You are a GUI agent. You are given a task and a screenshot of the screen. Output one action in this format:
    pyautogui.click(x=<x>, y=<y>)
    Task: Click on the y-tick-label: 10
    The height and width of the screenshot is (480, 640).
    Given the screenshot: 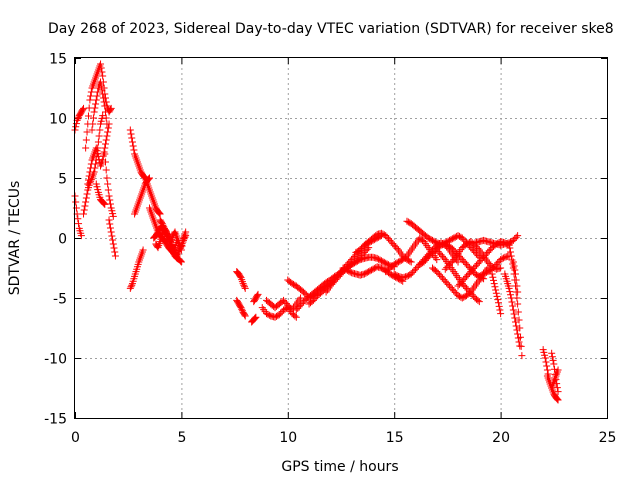 What is the action you would take?
    pyautogui.click(x=58, y=120)
    